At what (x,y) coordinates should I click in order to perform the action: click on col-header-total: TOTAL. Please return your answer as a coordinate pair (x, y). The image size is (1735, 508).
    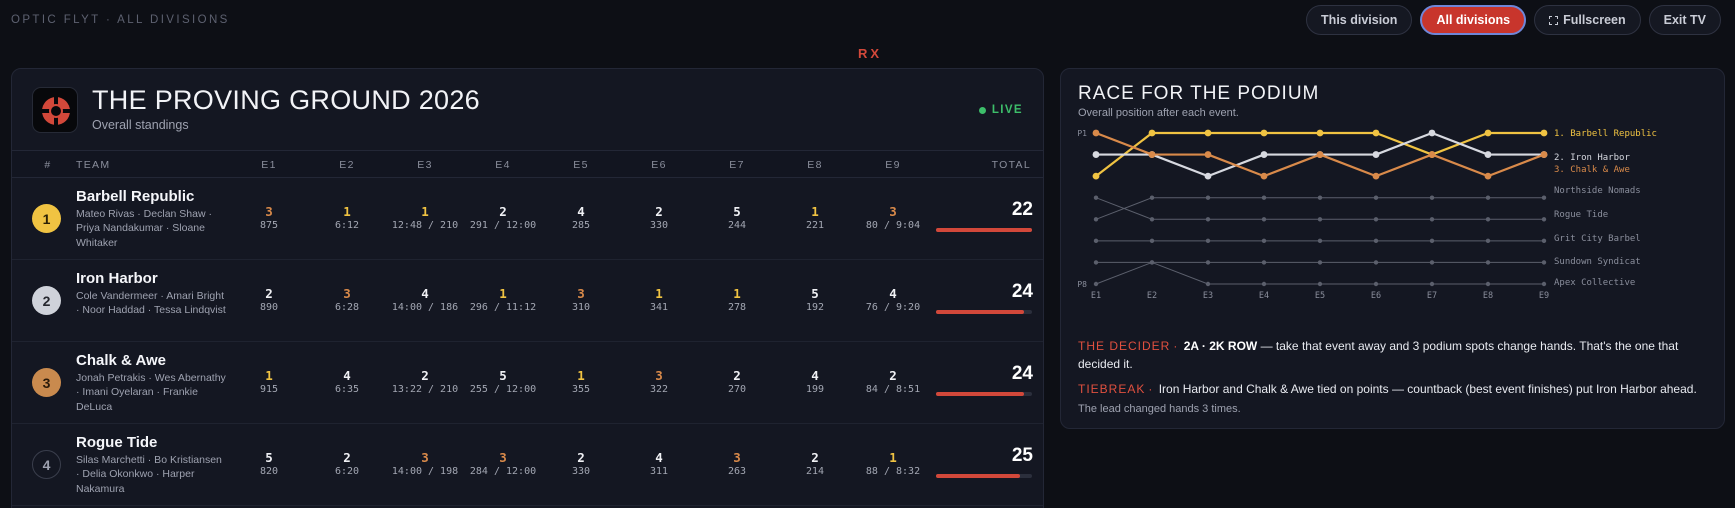
    Looking at the image, I should click on (1011, 165).